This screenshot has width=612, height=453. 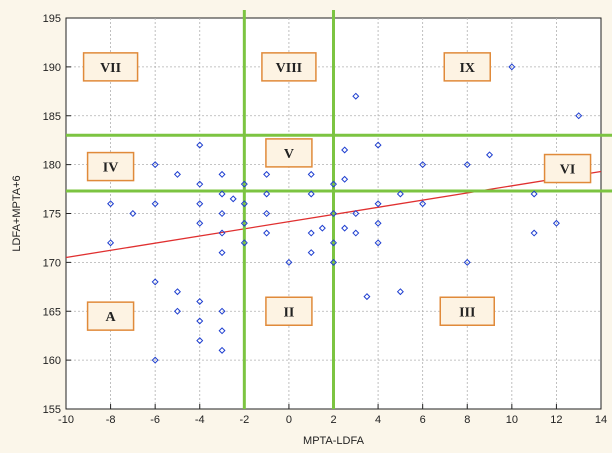 What do you see at coordinates (52, 19) in the screenshot?
I see `y-tick-label: 195` at bounding box center [52, 19].